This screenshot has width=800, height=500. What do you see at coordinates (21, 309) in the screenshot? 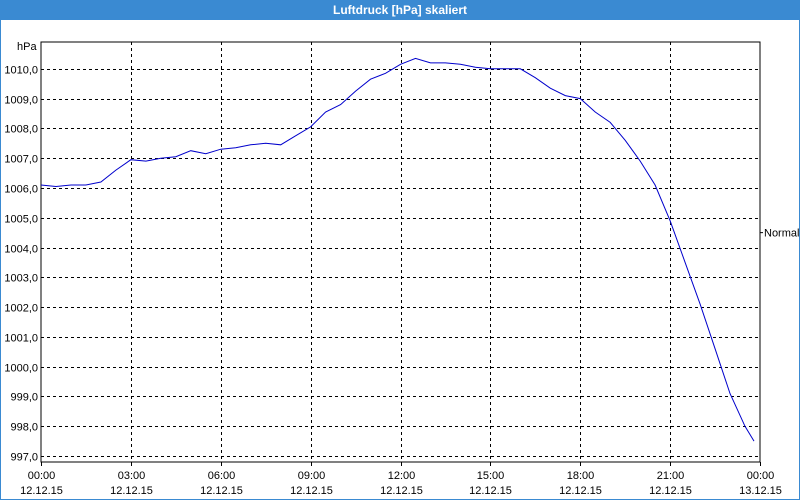
I see `y-tick-label: 1002,0` at bounding box center [21, 309].